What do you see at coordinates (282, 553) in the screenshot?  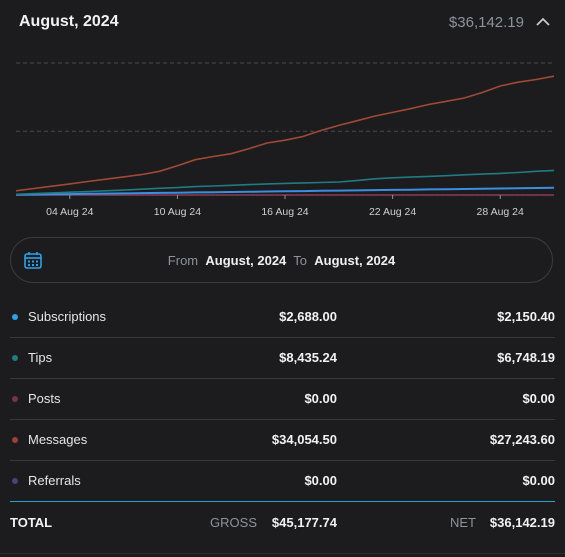 I see `divider` at bounding box center [282, 553].